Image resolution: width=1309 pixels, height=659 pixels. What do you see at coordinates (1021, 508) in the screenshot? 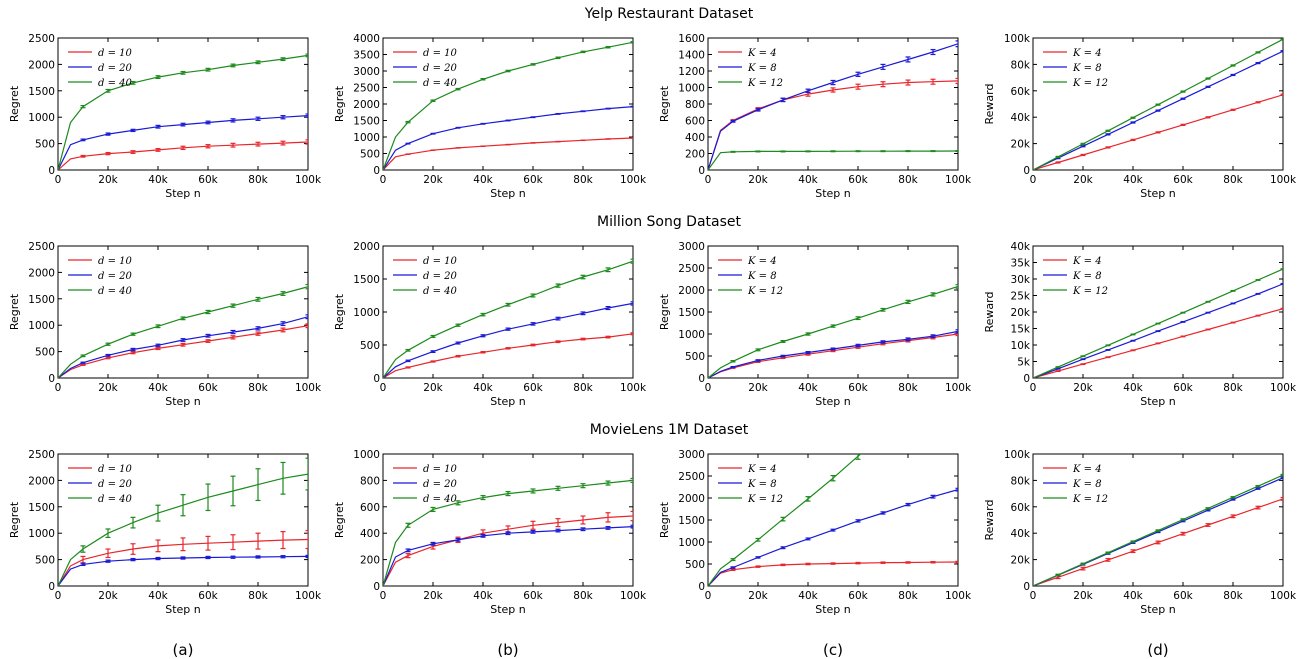
I see `y-tick-label: 60k` at bounding box center [1021, 508].